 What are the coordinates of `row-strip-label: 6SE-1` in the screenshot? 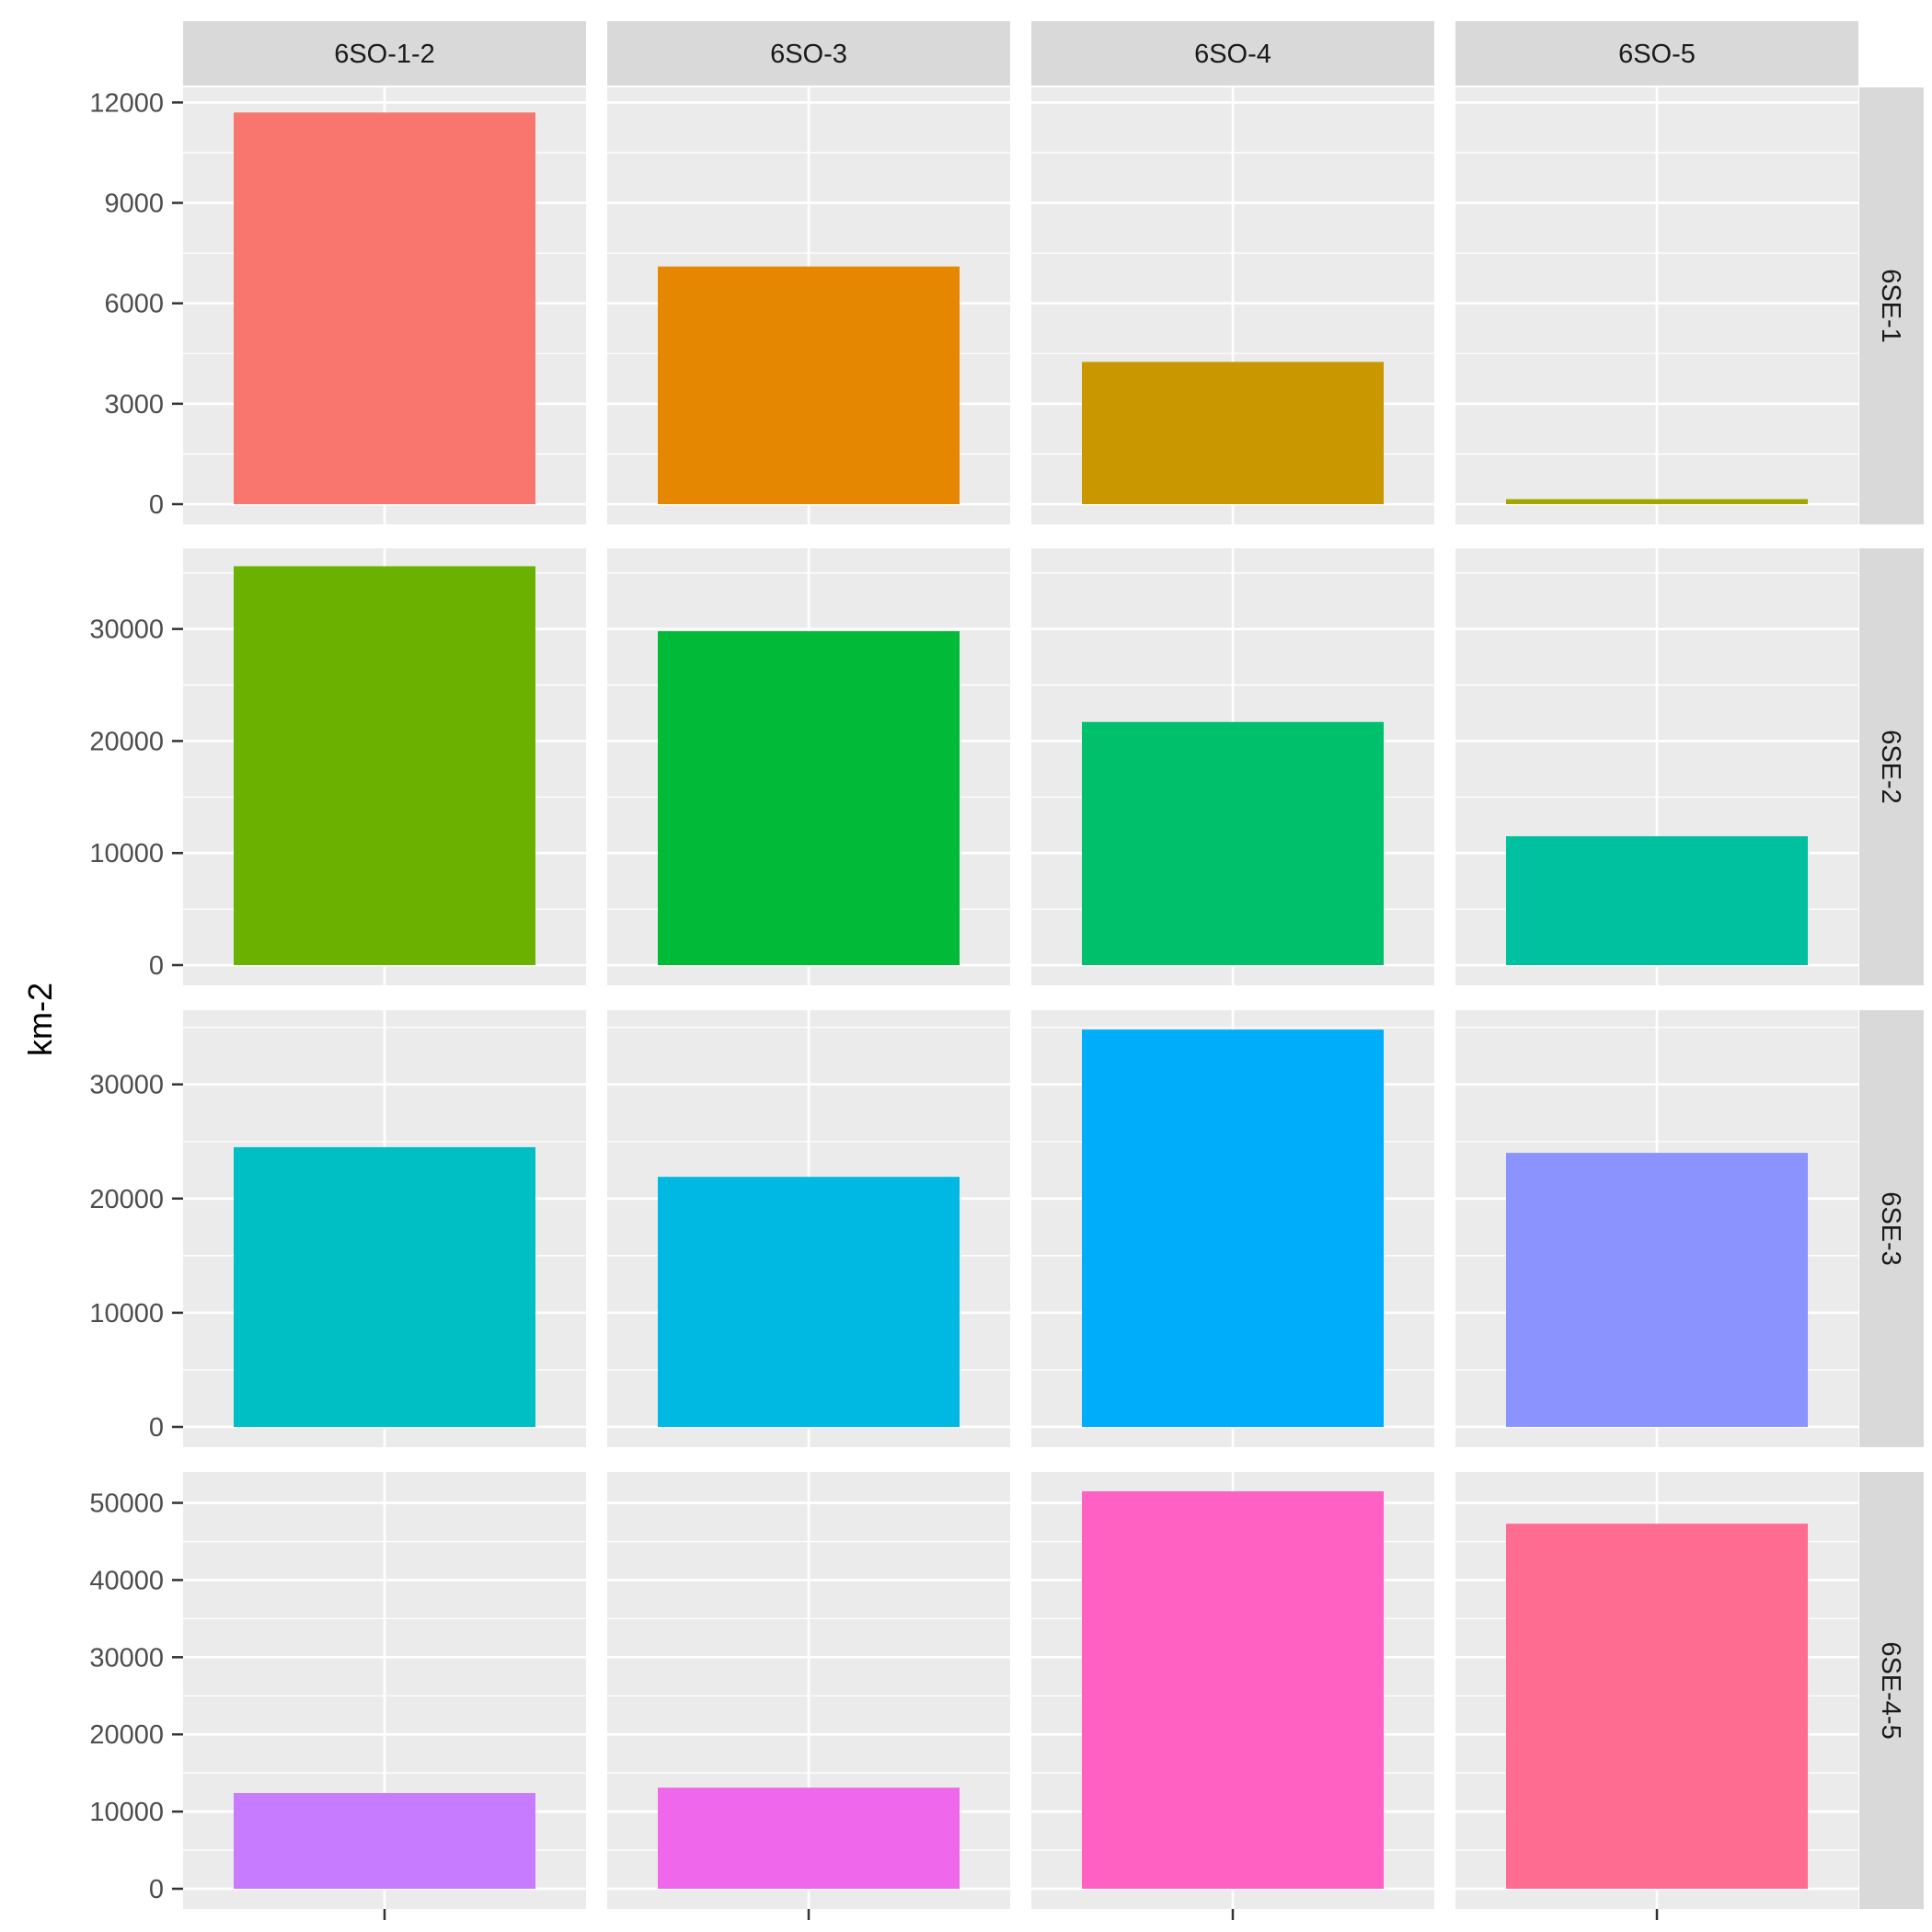 It's located at (1890, 306).